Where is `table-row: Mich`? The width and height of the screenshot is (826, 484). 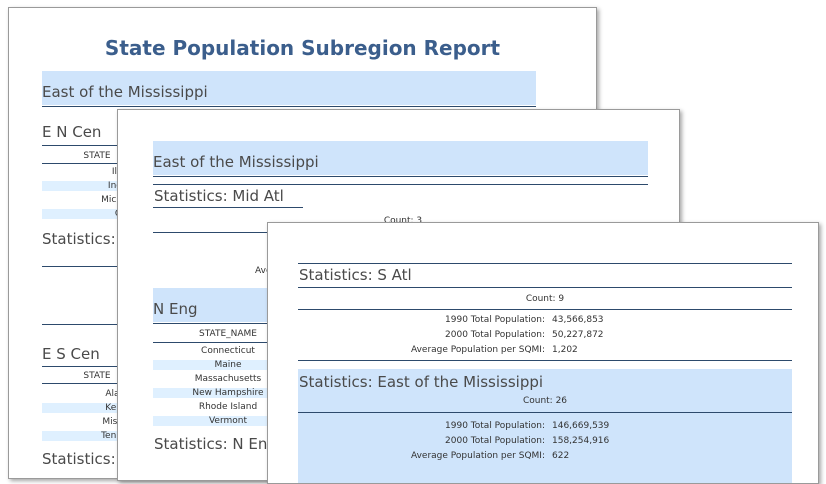
table-row: Mich is located at coordinates (111, 200).